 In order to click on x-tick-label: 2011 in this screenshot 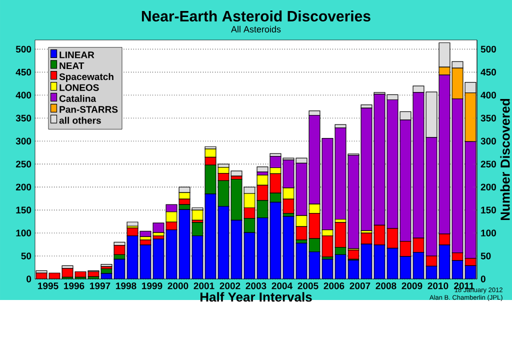, I will do `click(464, 286)`.